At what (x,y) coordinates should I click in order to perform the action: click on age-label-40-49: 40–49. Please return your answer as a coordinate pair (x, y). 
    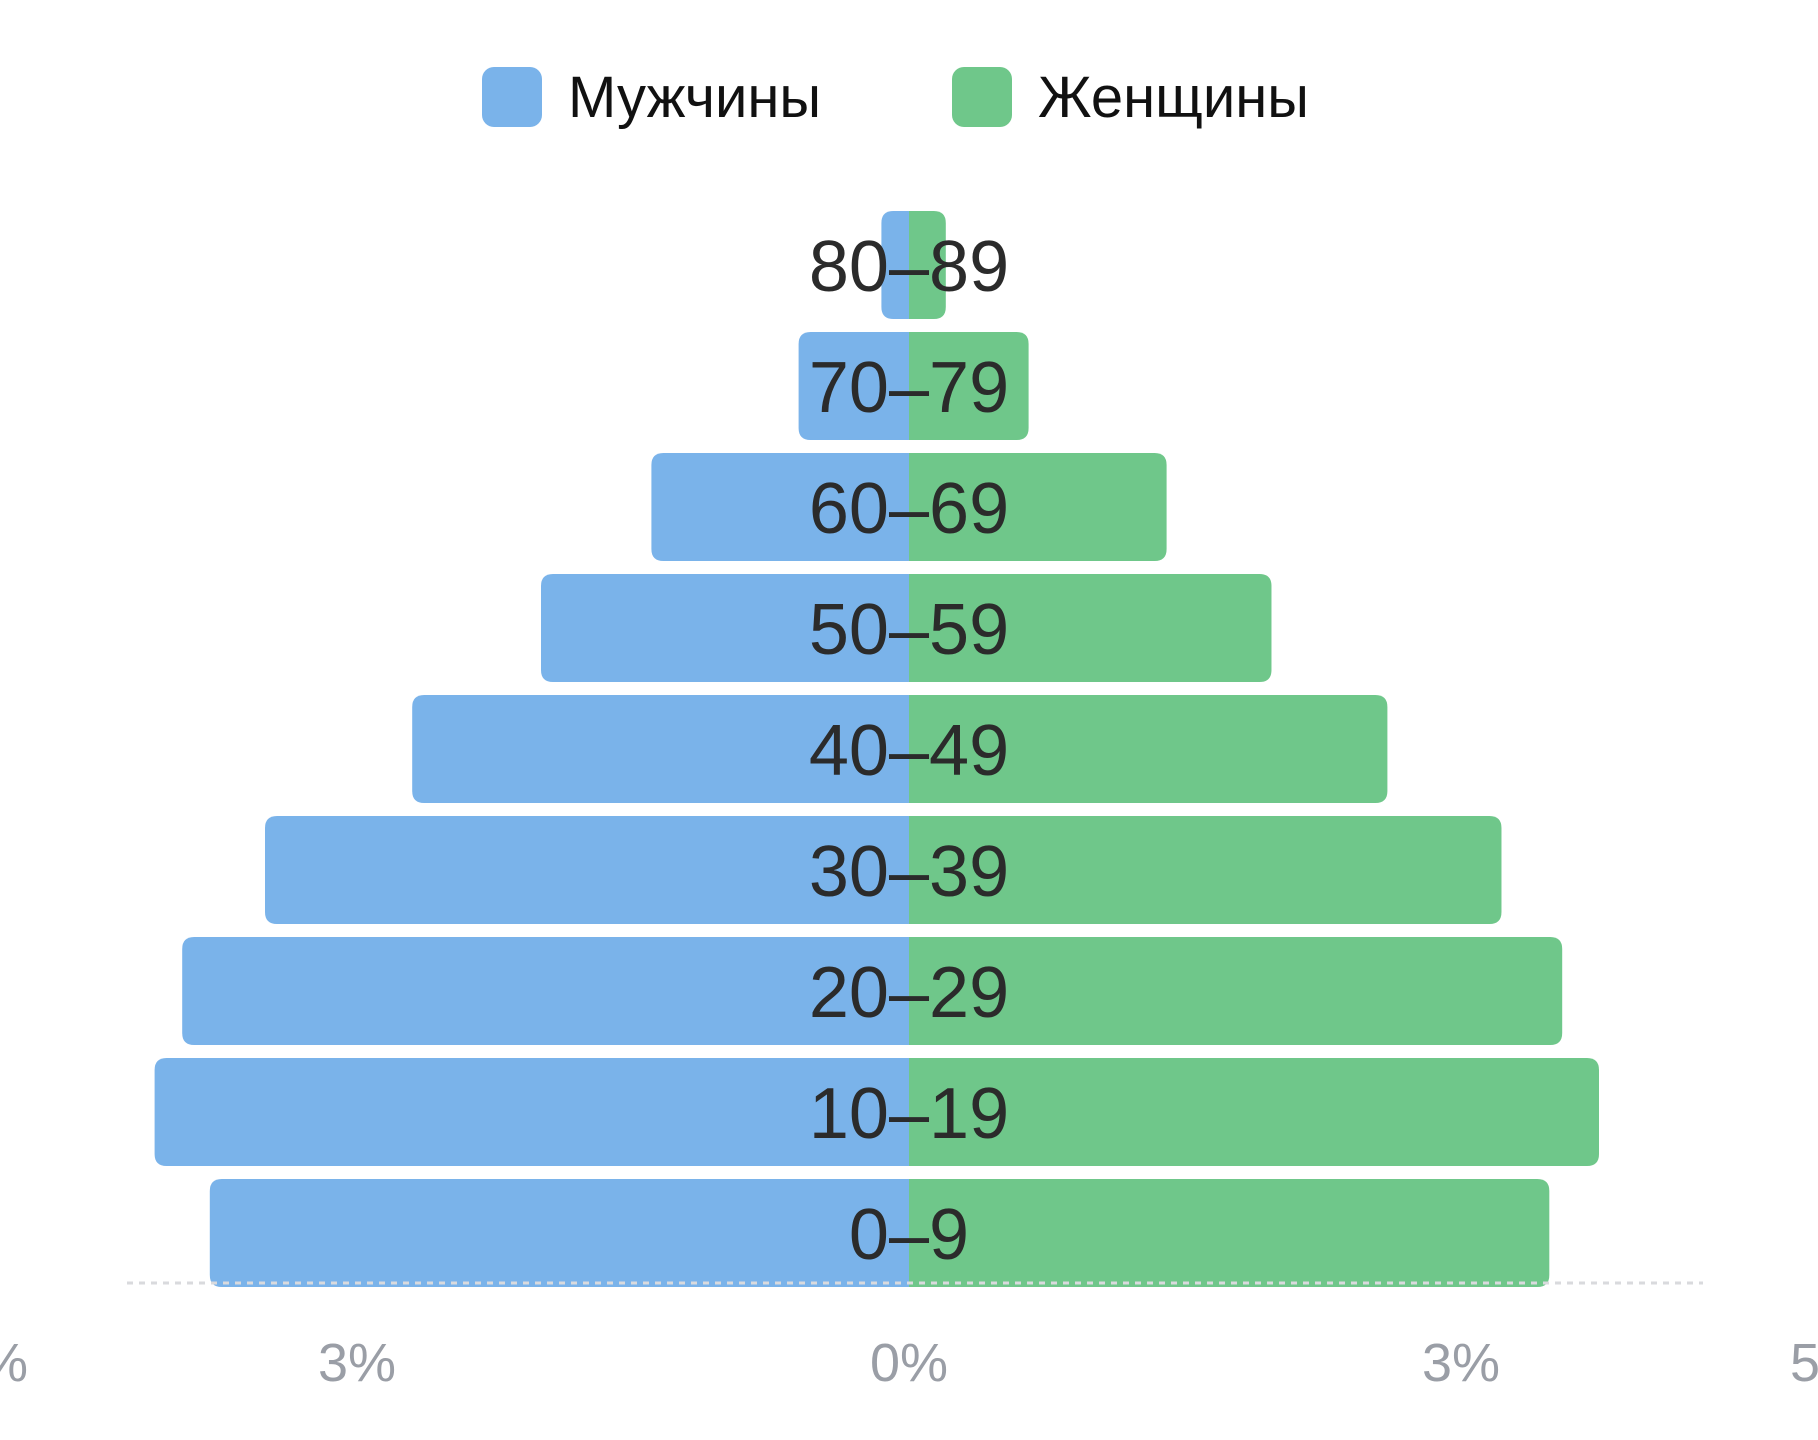
    Looking at the image, I should click on (909, 751).